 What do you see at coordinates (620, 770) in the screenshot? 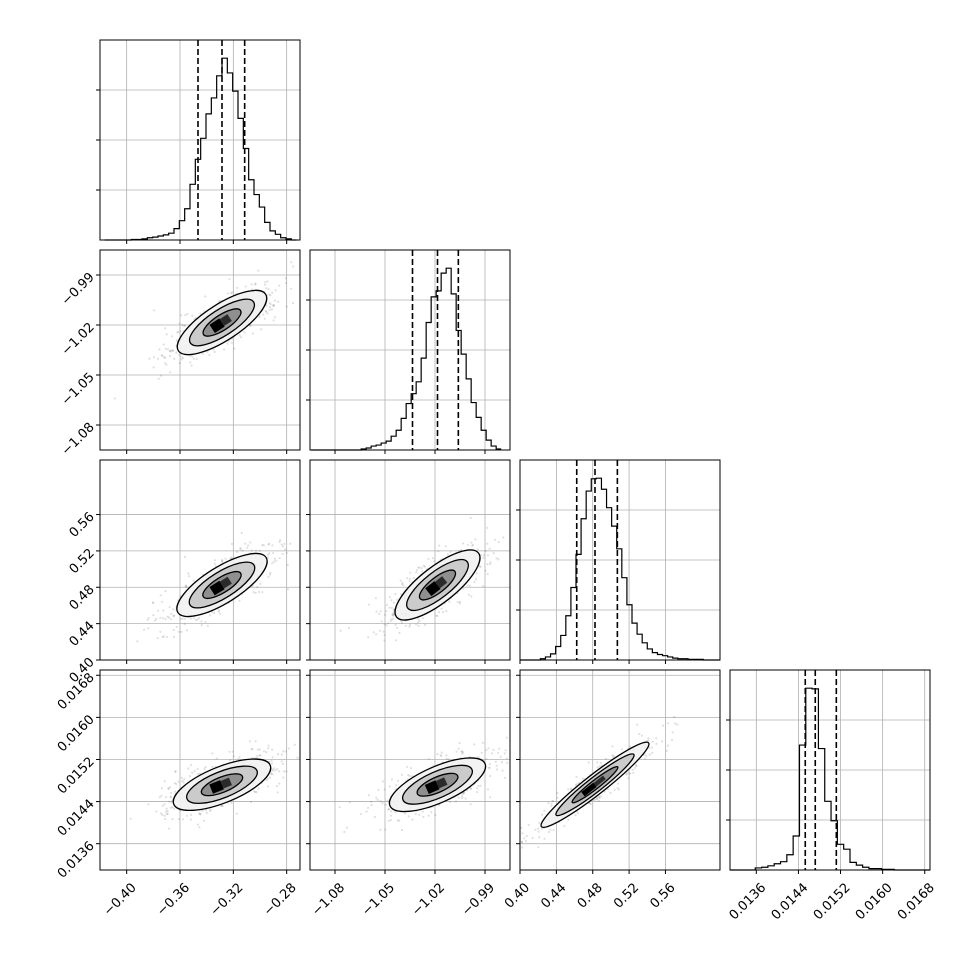
I see `panel-frame` at bounding box center [620, 770].